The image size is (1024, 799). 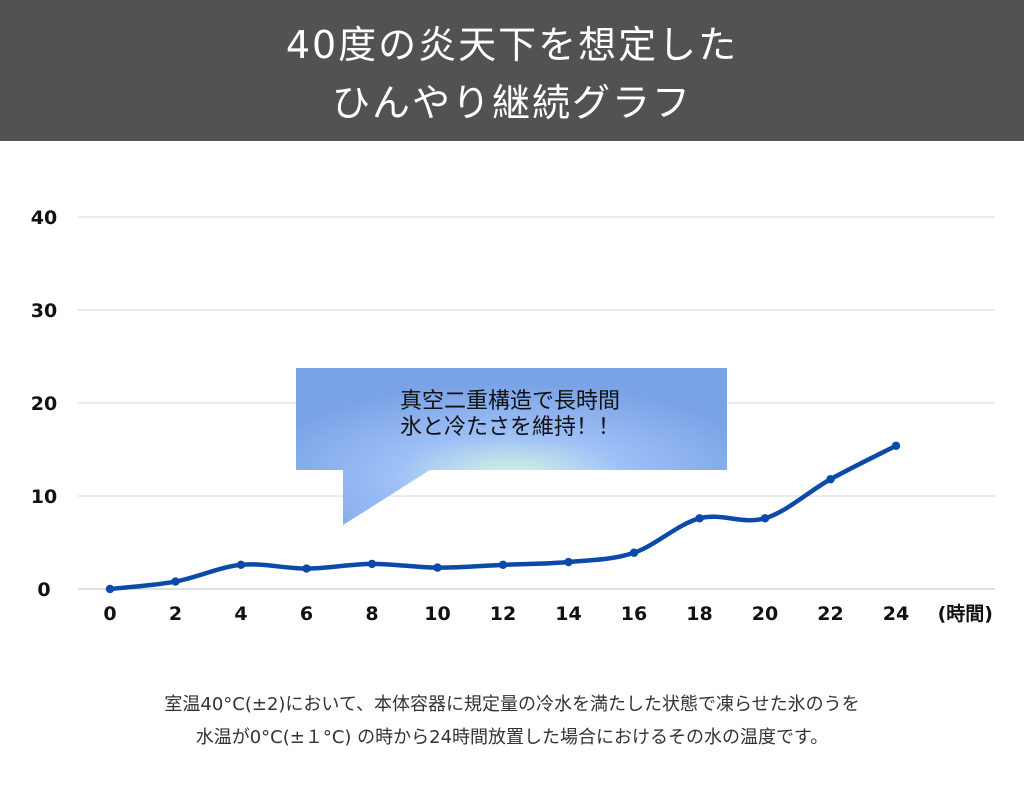 I want to click on y-axis-ticks: 0 10 20 30 40, so click(x=44, y=404).